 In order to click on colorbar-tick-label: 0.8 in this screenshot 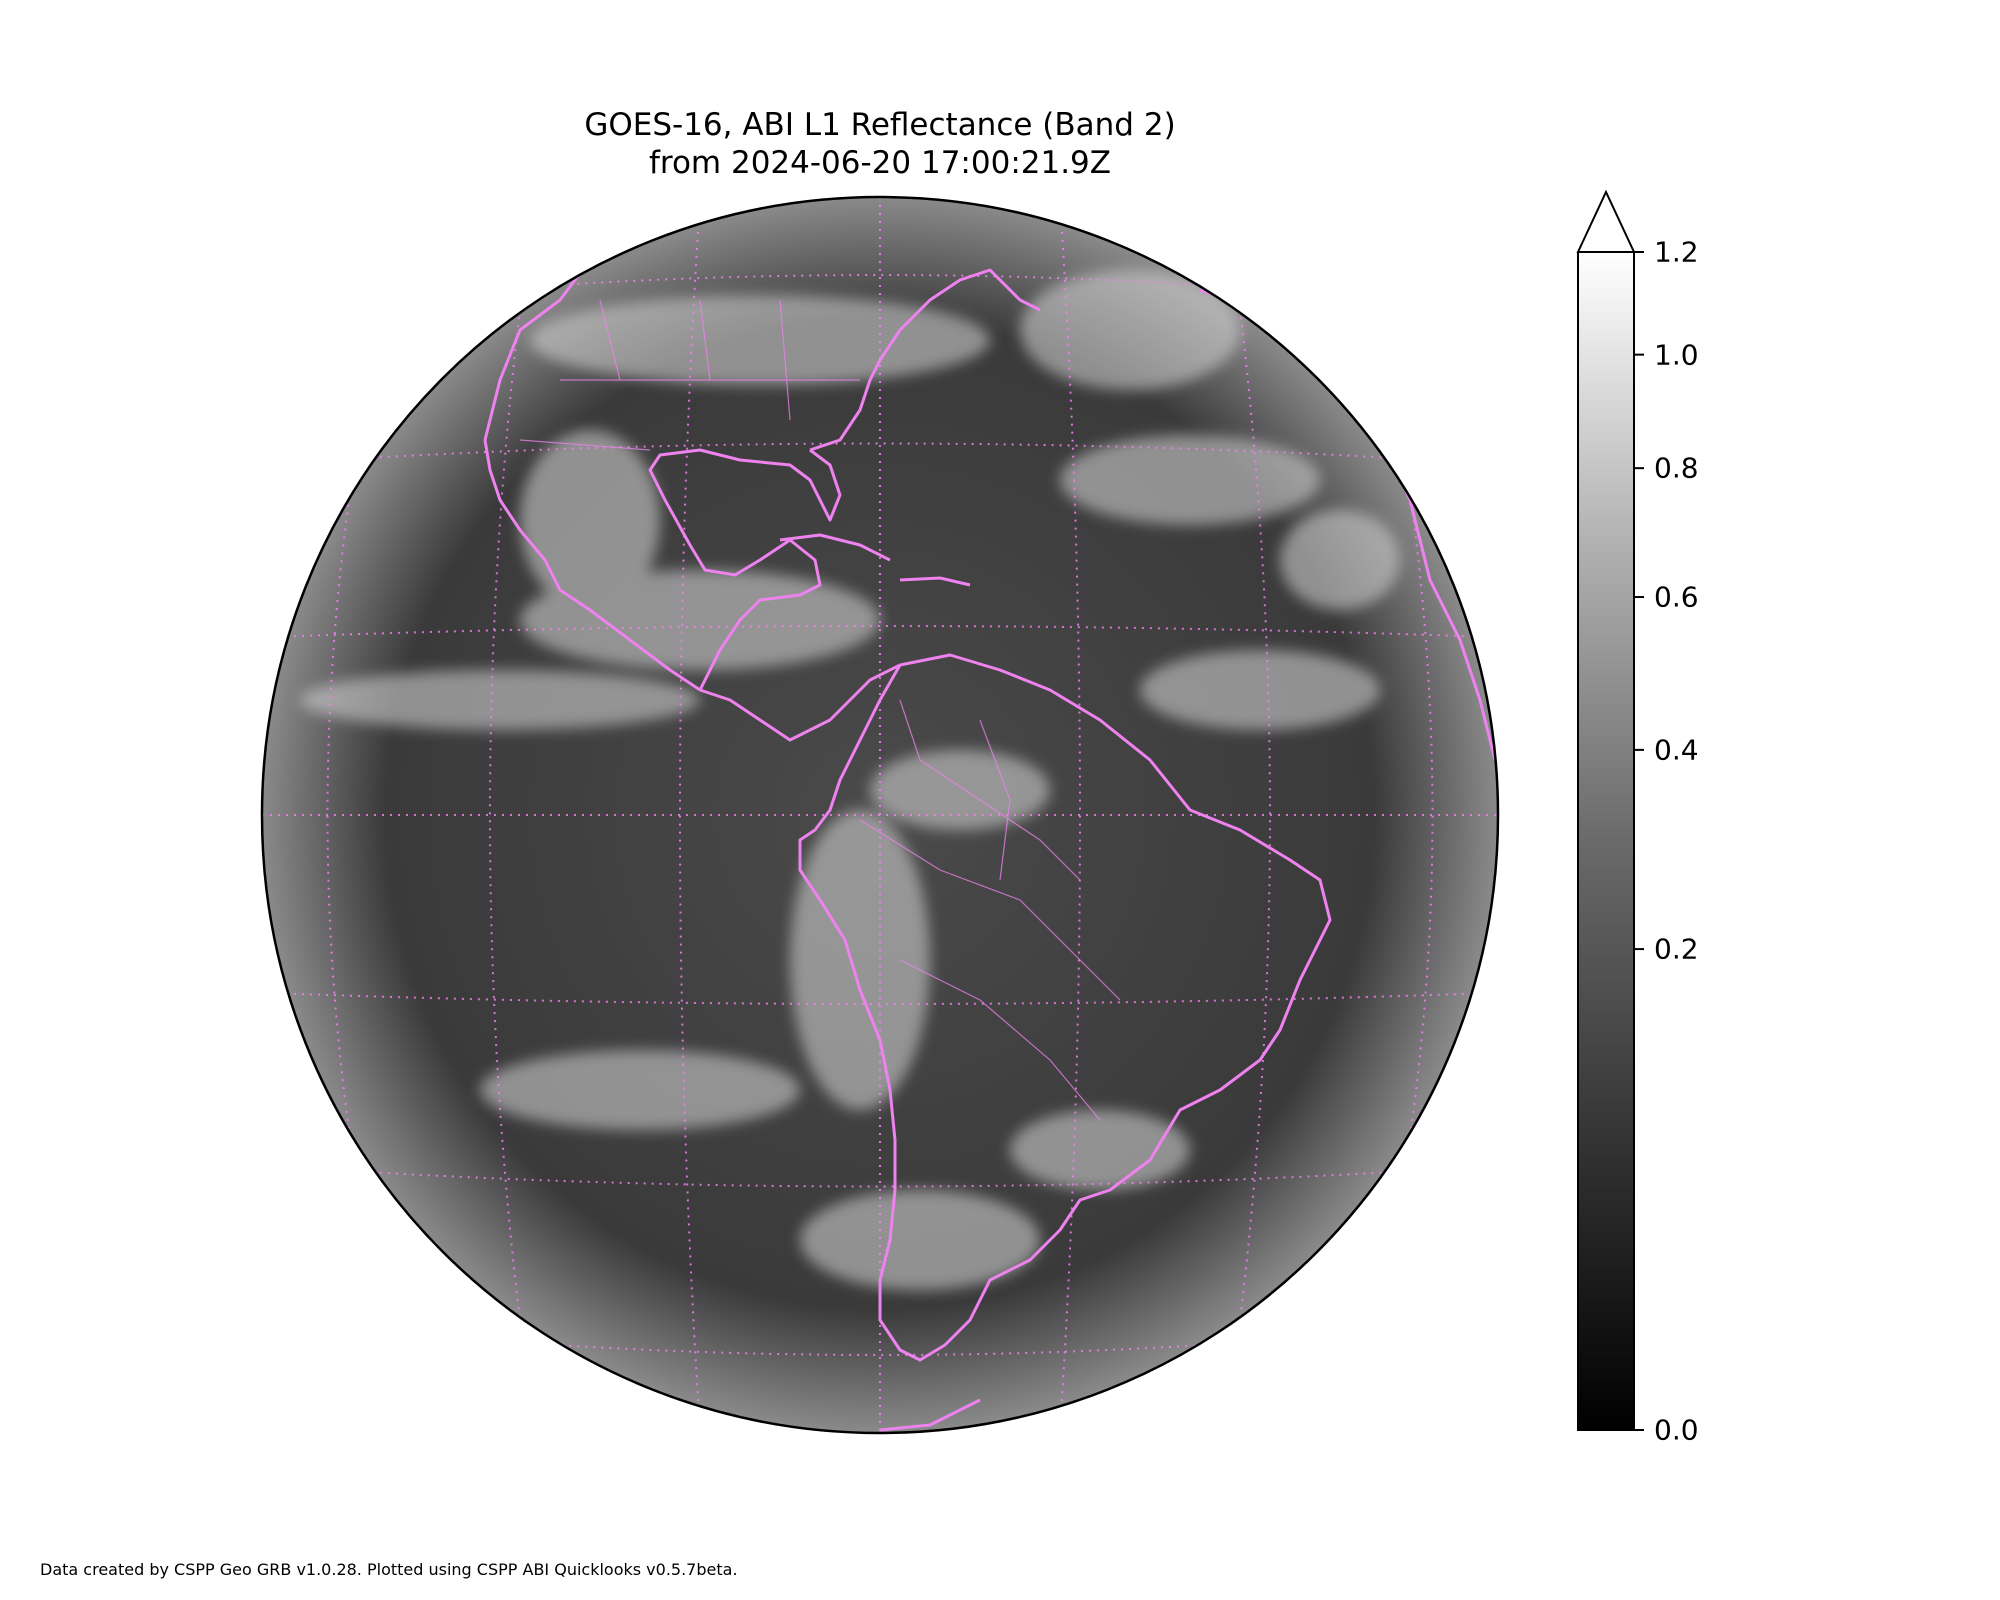, I will do `click(1676, 468)`.